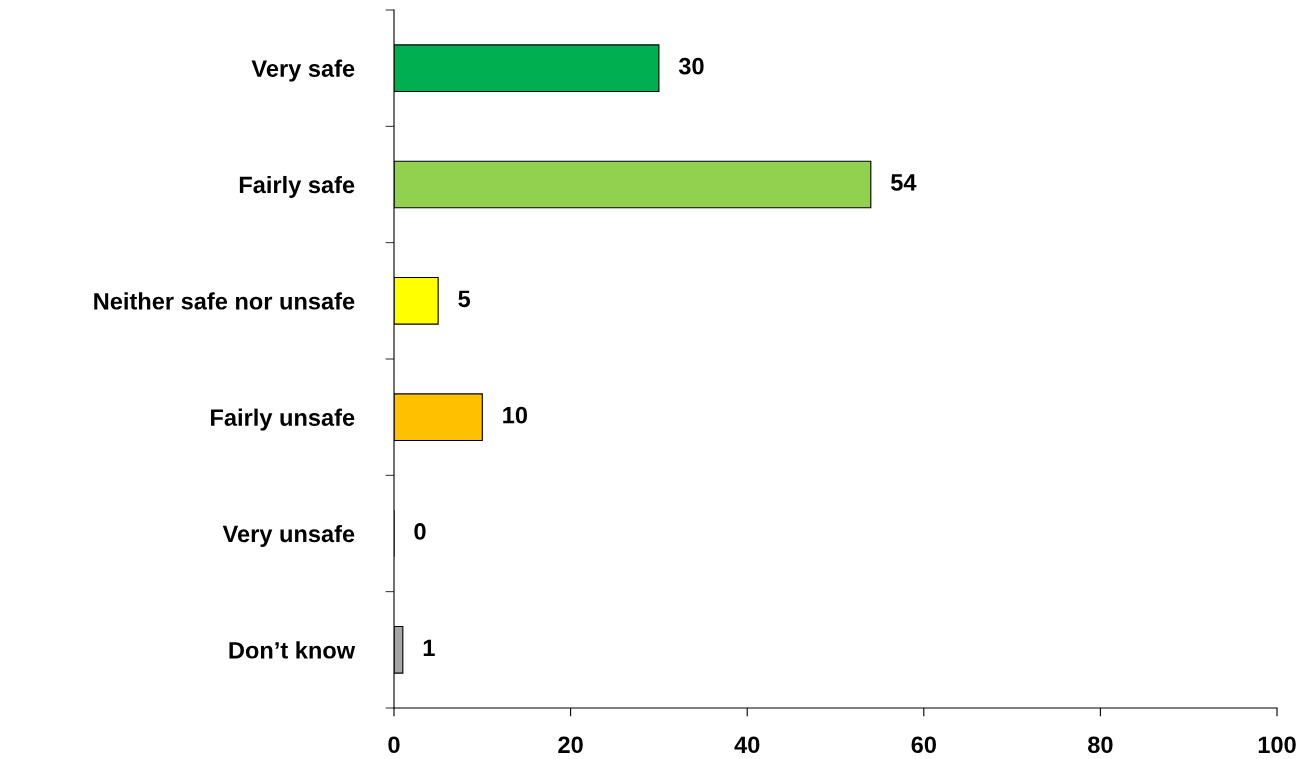 Image resolution: width=1311 pixels, height=759 pixels. Describe the element at coordinates (283, 419) in the screenshot. I see `y-tick-label: Fairly unsafe` at that location.